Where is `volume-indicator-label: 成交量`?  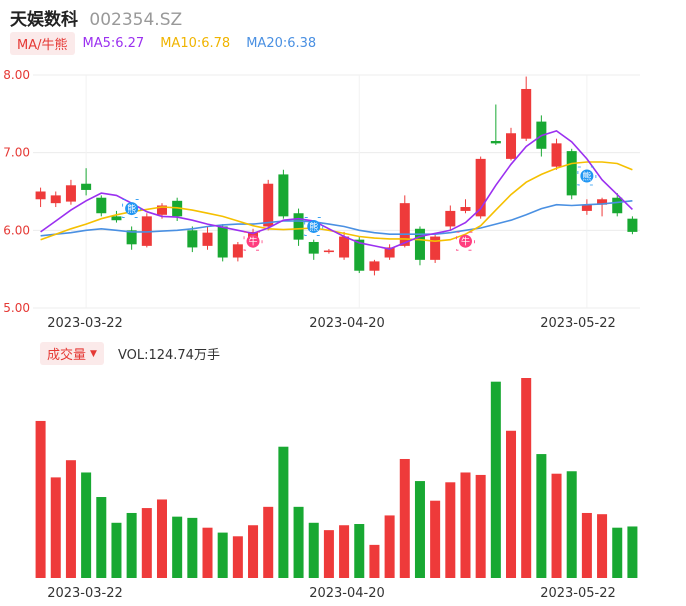 volume-indicator-label: 成交量 is located at coordinates (67, 355).